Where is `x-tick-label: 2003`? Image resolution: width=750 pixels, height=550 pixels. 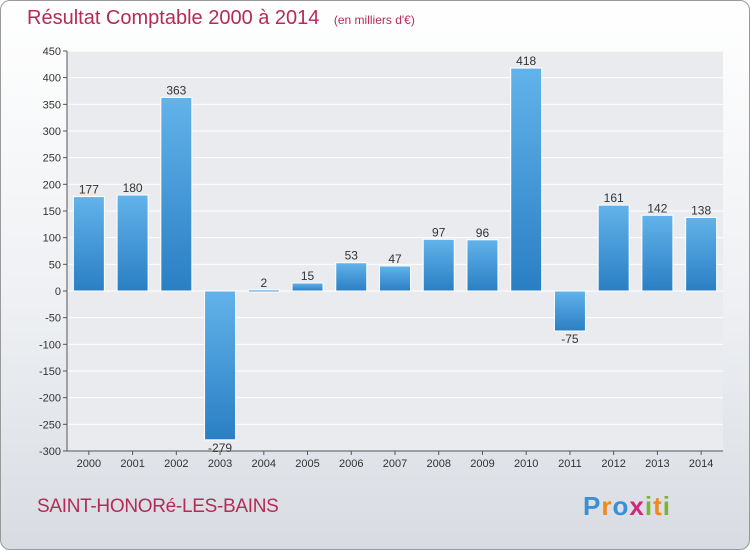
x-tick-label: 2003 is located at coordinates (220, 464).